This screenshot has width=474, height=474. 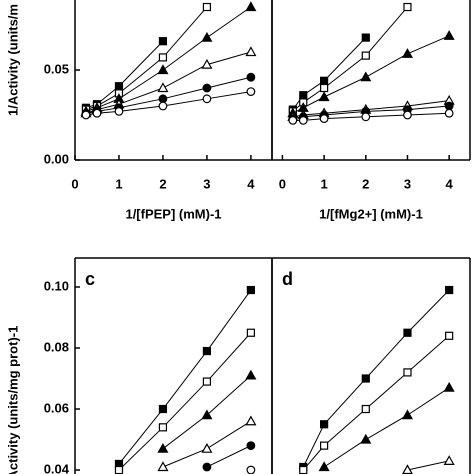 What do you see at coordinates (371, 213) in the screenshot?
I see `x-axis-label: 1/[fMg2+] (mM)-1` at bounding box center [371, 213].